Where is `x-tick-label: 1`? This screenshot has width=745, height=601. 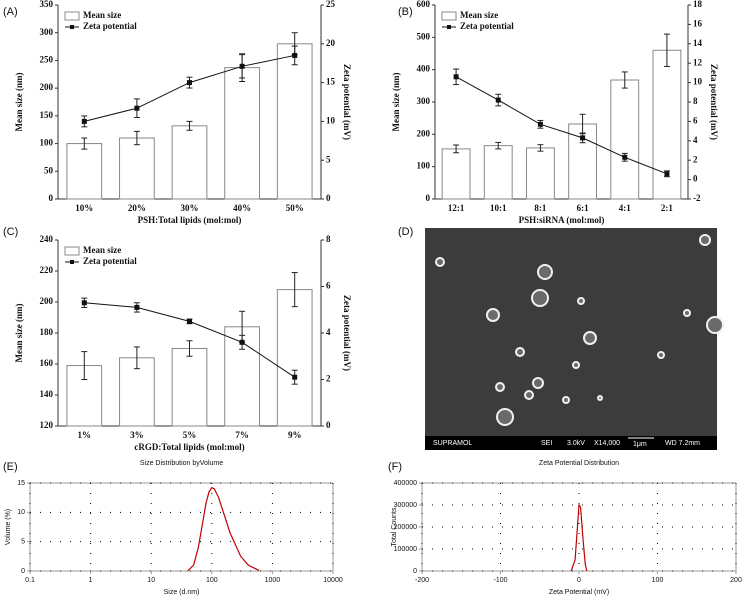 x-tick-label: 1 is located at coordinates (91, 580).